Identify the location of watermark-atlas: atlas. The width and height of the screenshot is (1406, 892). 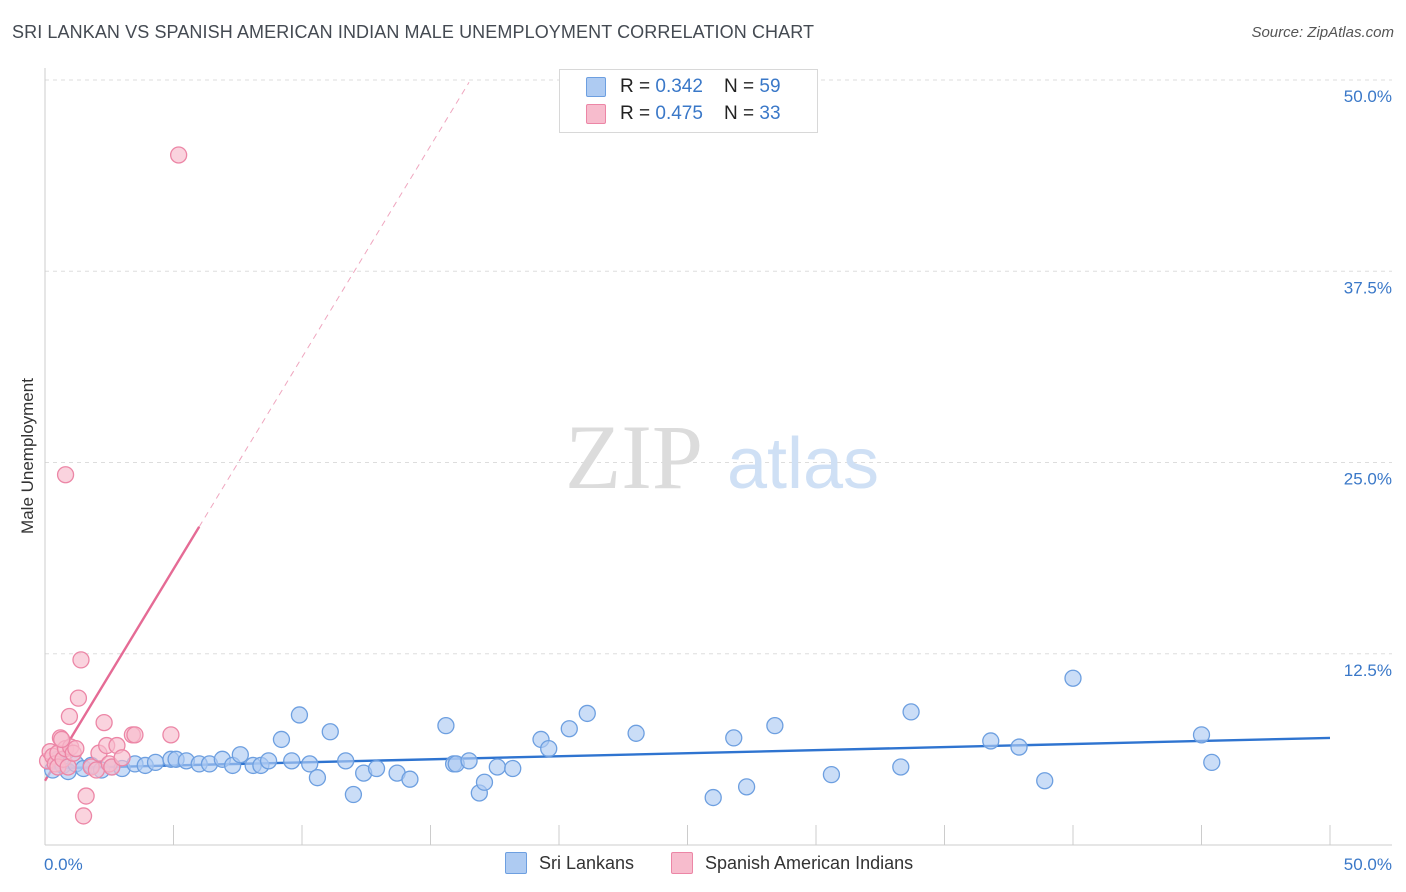
(803, 464).